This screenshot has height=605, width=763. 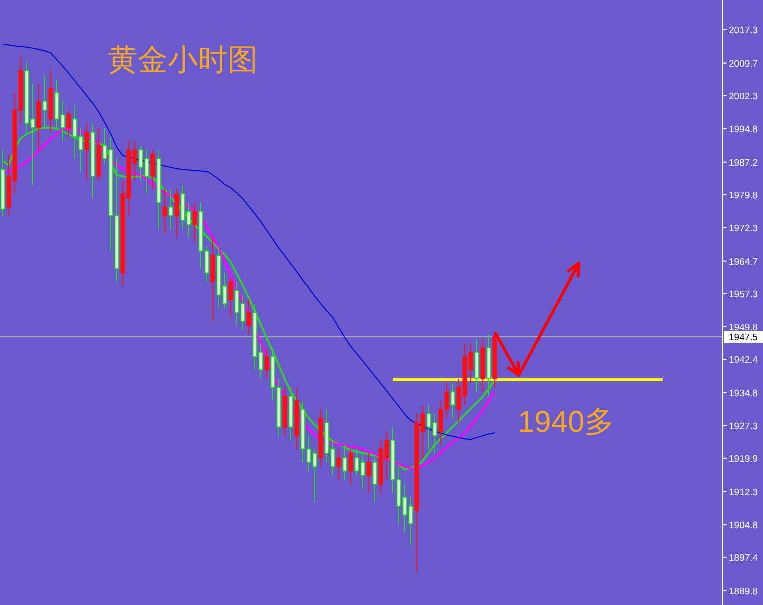 I want to click on y-tick-label: 1964.7, so click(x=743, y=262).